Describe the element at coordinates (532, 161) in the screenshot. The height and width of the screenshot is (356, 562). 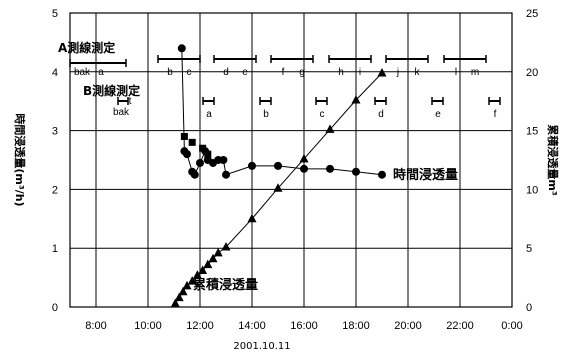
I see `y-right-tick-labels: 0 5 10 15 20 25` at that location.